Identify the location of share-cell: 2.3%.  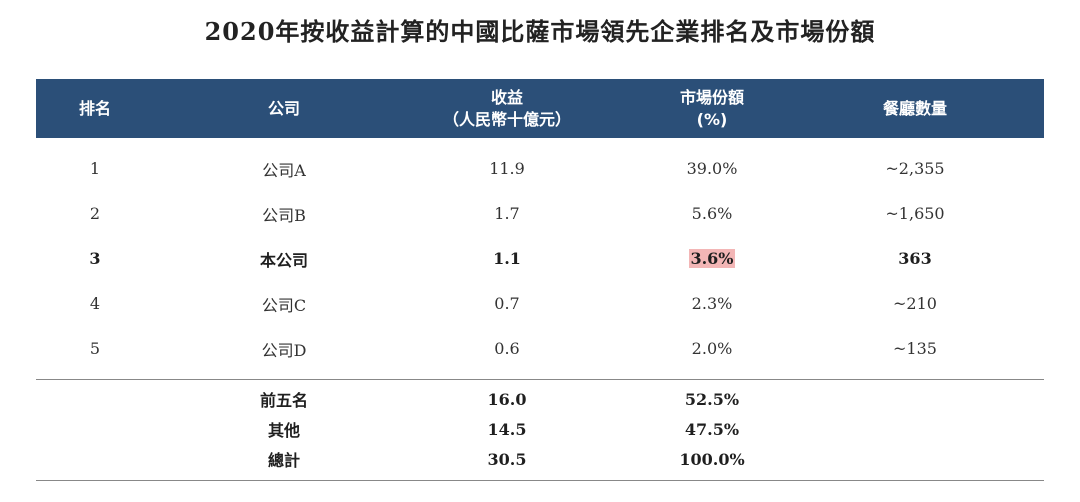
(712, 303).